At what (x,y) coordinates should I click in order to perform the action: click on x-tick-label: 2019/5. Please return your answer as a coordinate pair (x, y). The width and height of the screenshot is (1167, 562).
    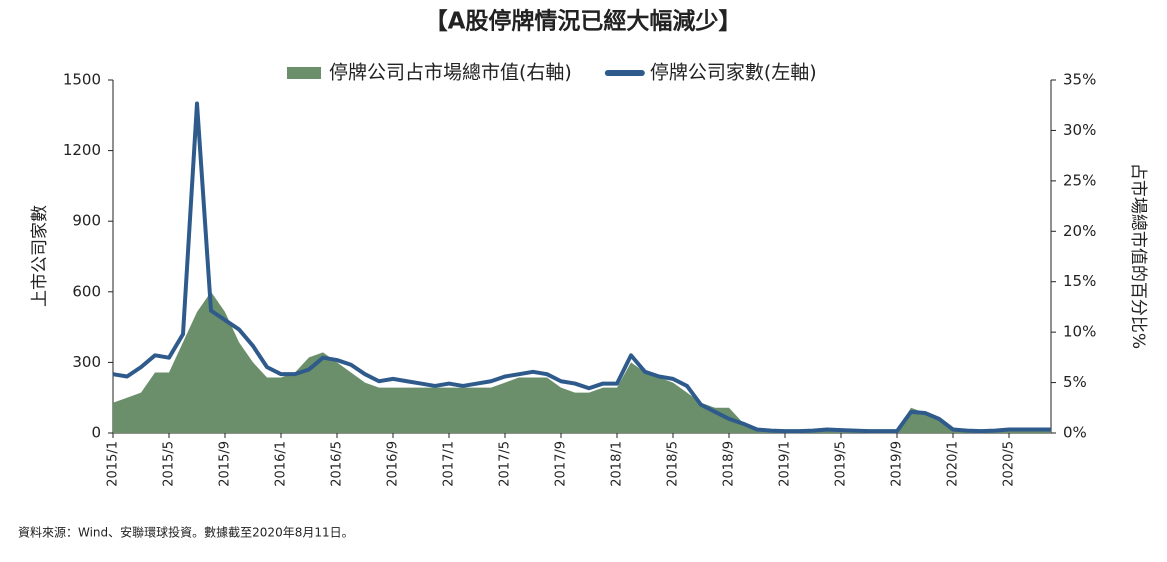
    Looking at the image, I should click on (841, 464).